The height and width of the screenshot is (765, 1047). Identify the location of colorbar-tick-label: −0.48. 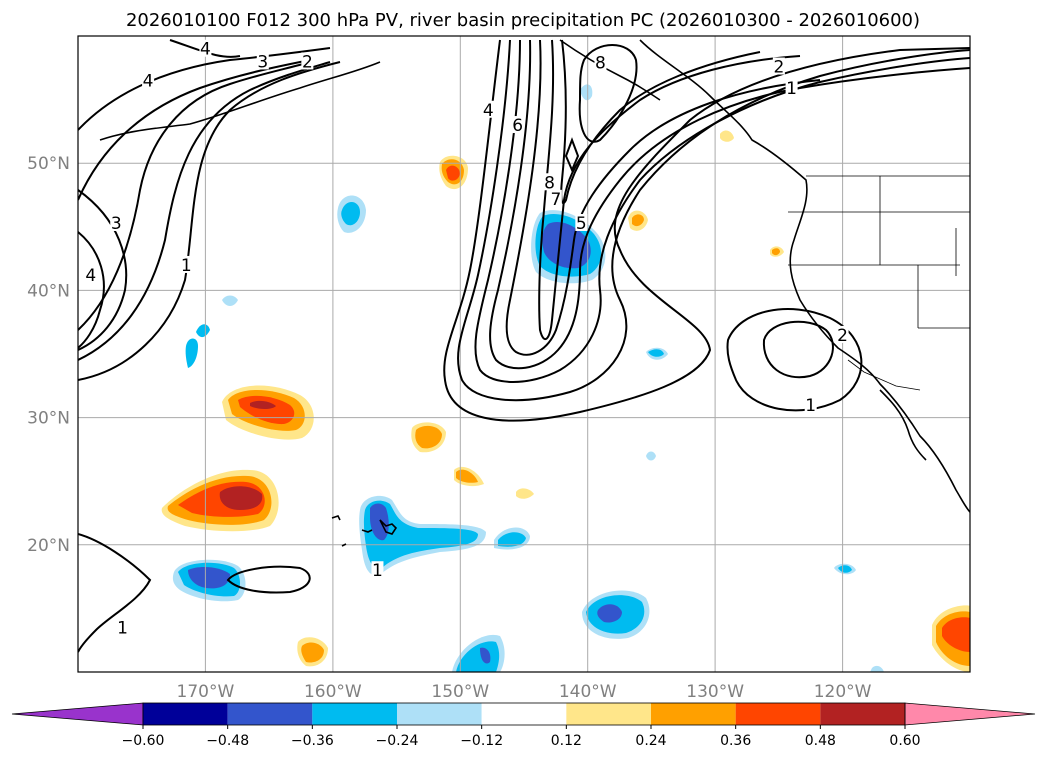
(227, 741).